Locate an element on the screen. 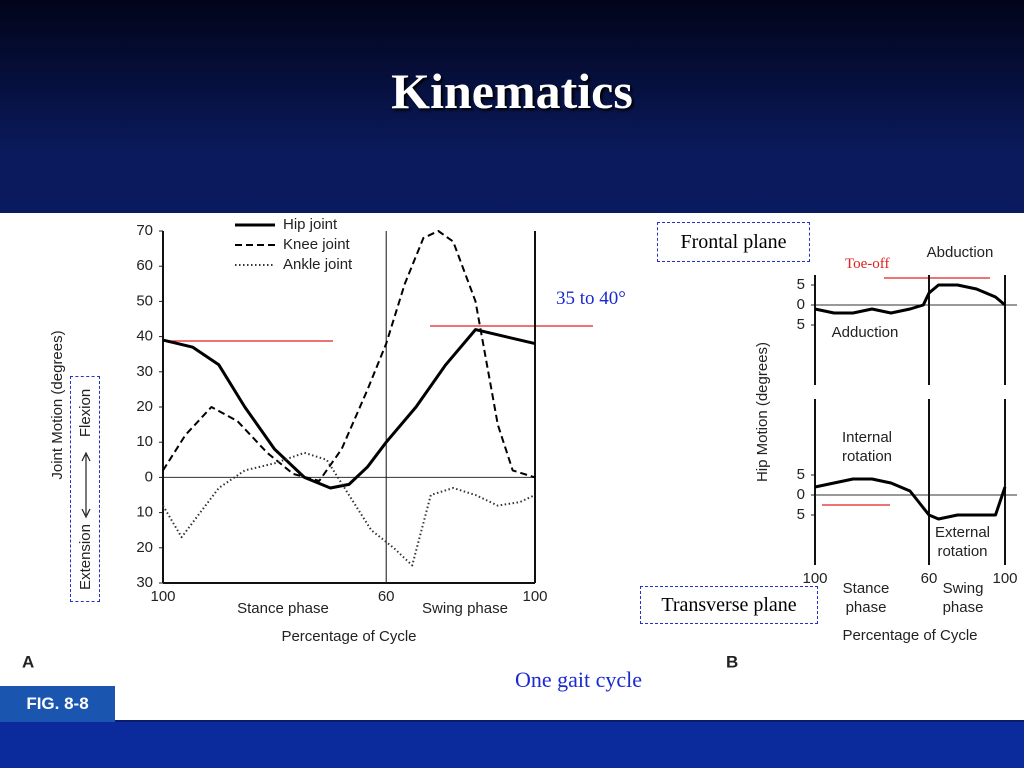 Image resolution: width=1024 pixels, height=768 pixels. figure-label: FIG. 8-8 is located at coordinates (57, 704).